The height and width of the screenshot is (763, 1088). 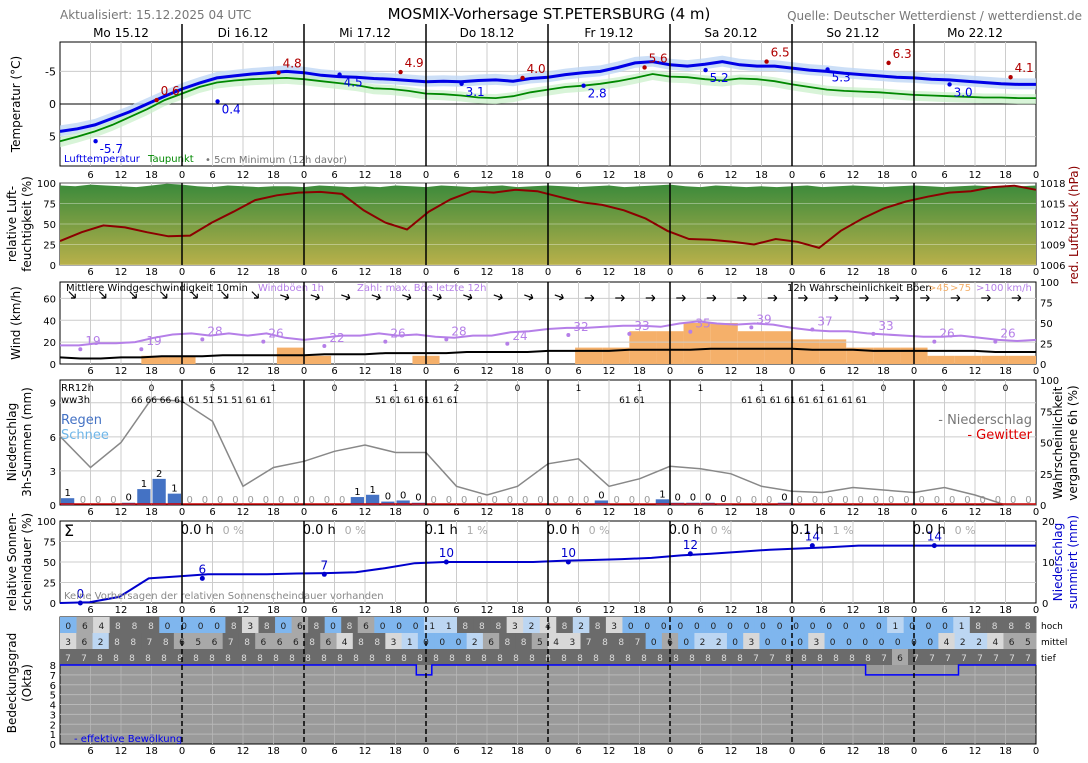 What do you see at coordinates (1052, 205) in the screenshot?
I see `pressure-ytick: 1015` at bounding box center [1052, 205].